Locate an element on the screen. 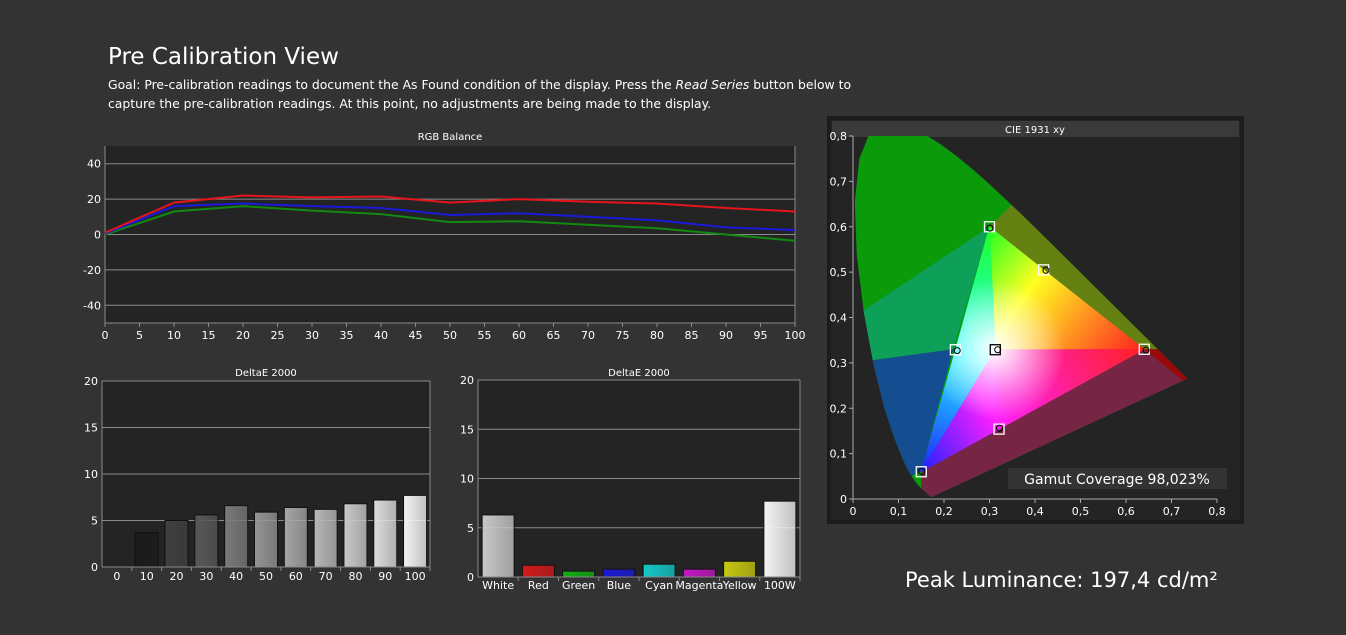 The width and height of the screenshot is (1346, 635). series-line-blue is located at coordinates (450, 218).